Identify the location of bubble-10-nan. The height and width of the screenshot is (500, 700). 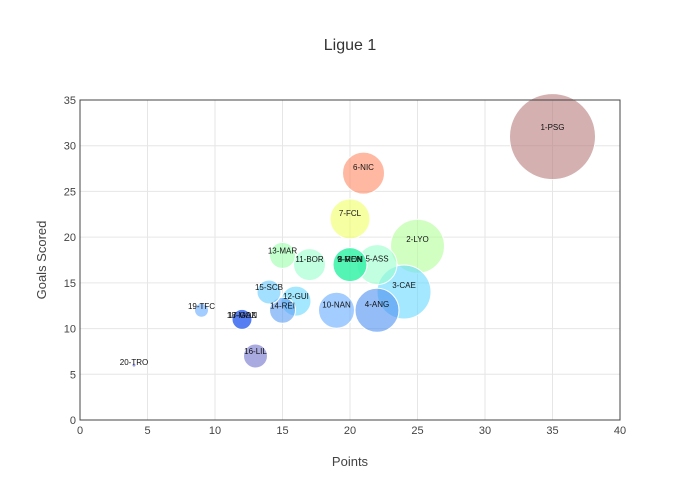
(336, 310).